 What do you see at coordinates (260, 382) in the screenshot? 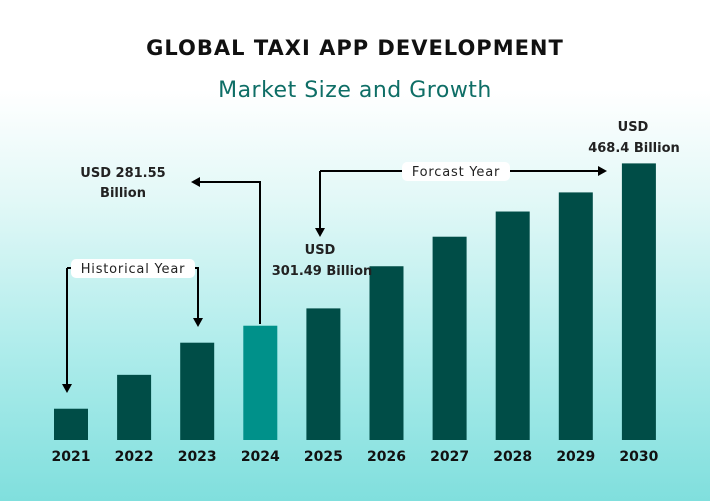
I see `bar-2024` at bounding box center [260, 382].